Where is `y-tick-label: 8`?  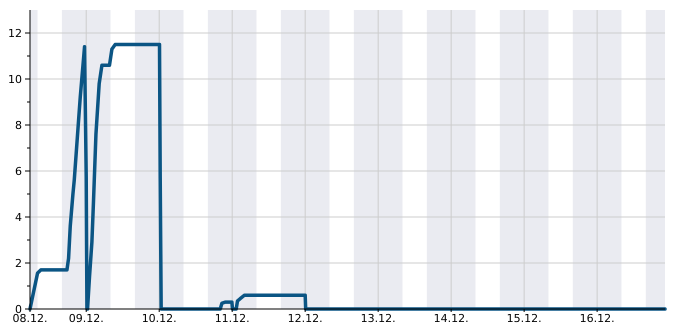 y-tick-label: 8 is located at coordinates (18, 125).